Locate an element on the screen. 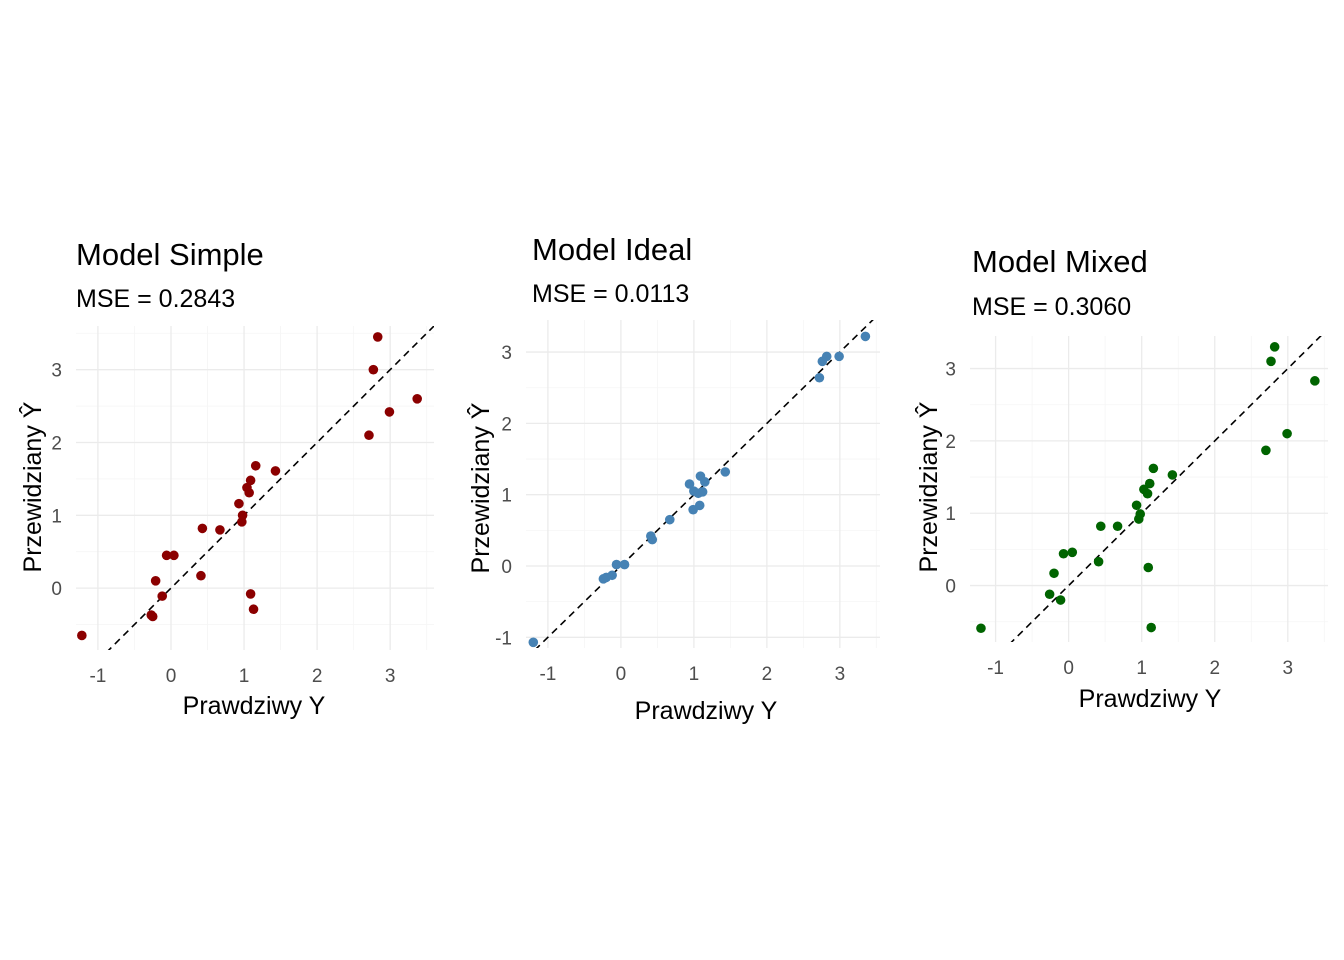 The height and width of the screenshot is (960, 1344). plot-area: -1 0 1 2 3 -1 0 1 2 3 is located at coordinates (687, 502).